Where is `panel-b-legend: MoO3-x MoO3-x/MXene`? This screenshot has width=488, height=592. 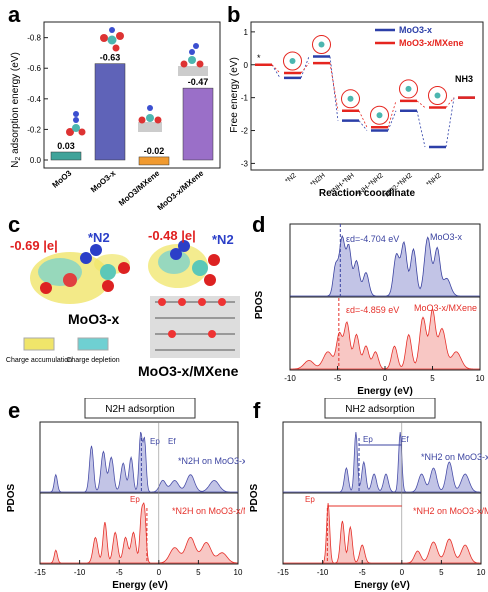 panel-b-legend: MoO3-x MoO3-x/MXene is located at coordinates (419, 36).